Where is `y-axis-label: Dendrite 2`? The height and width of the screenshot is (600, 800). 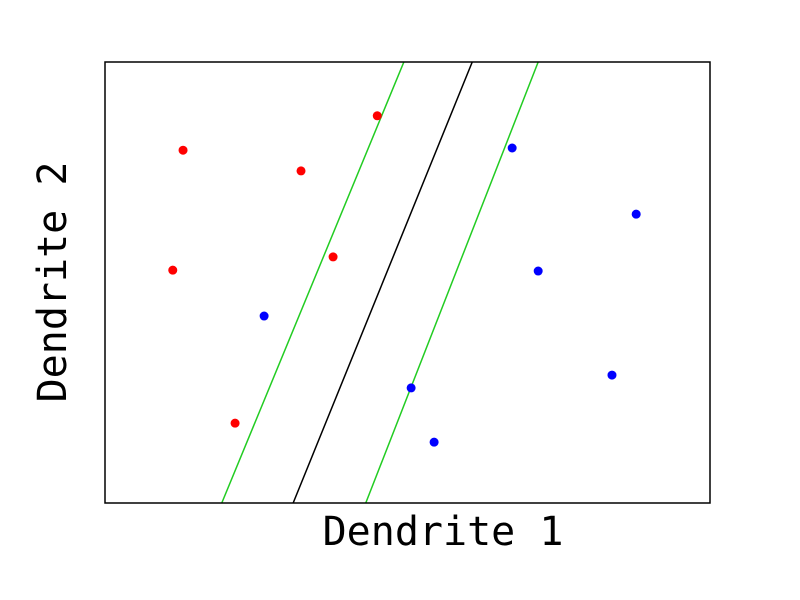 y-axis-label: Dendrite 2 is located at coordinates (53, 282).